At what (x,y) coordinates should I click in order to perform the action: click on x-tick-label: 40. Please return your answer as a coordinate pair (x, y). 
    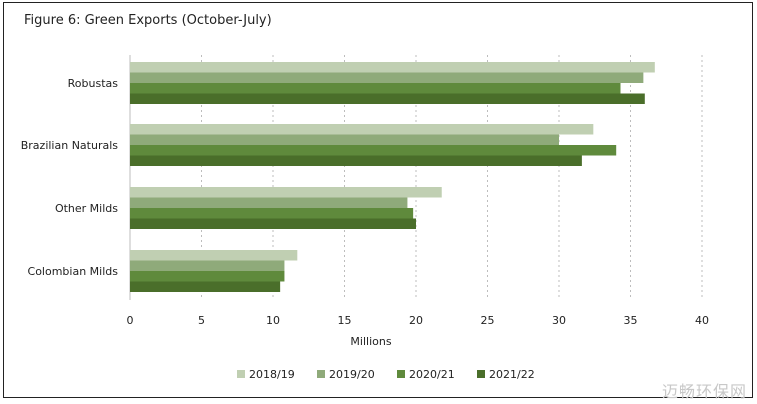
    Looking at the image, I should click on (702, 320).